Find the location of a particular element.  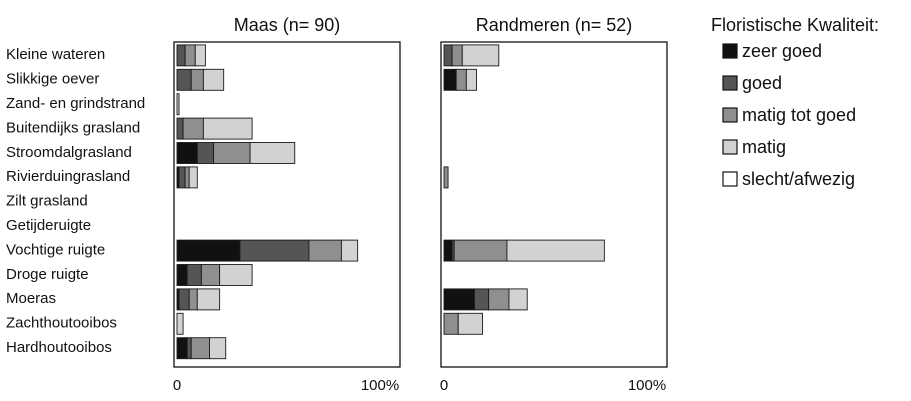

legend-label: matig is located at coordinates (764, 147).